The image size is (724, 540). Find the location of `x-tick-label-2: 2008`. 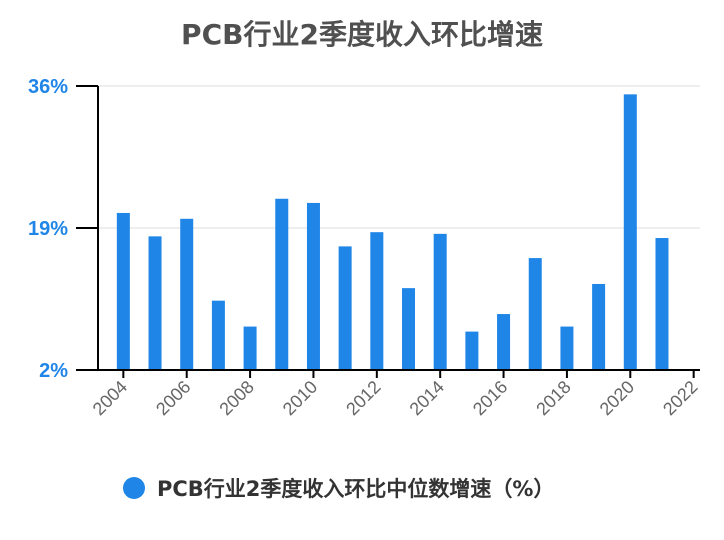

x-tick-label-2: 2008 is located at coordinates (236, 398).